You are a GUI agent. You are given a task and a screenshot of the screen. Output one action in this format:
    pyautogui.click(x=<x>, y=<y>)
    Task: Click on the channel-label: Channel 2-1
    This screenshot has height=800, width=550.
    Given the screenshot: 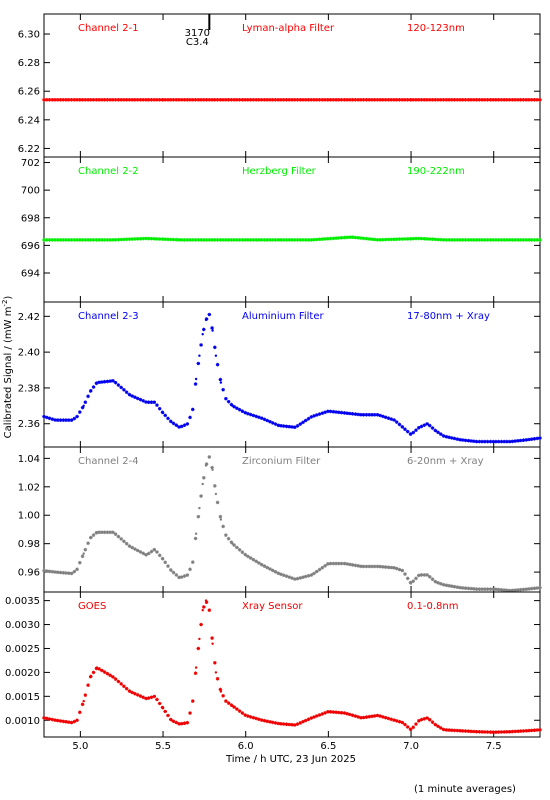 What is the action you would take?
    pyautogui.click(x=108, y=28)
    